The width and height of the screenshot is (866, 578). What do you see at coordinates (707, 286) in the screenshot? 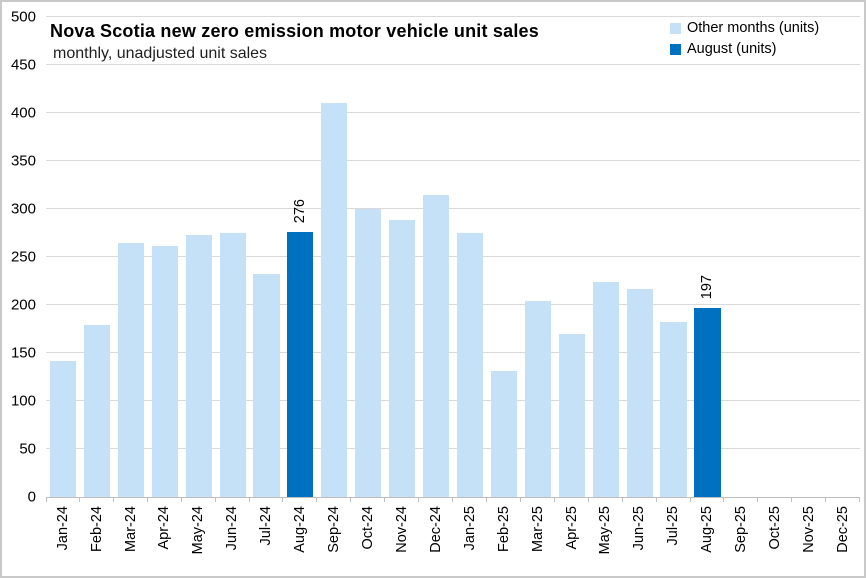
I see `data-label-Aug-25: 197` at bounding box center [707, 286].